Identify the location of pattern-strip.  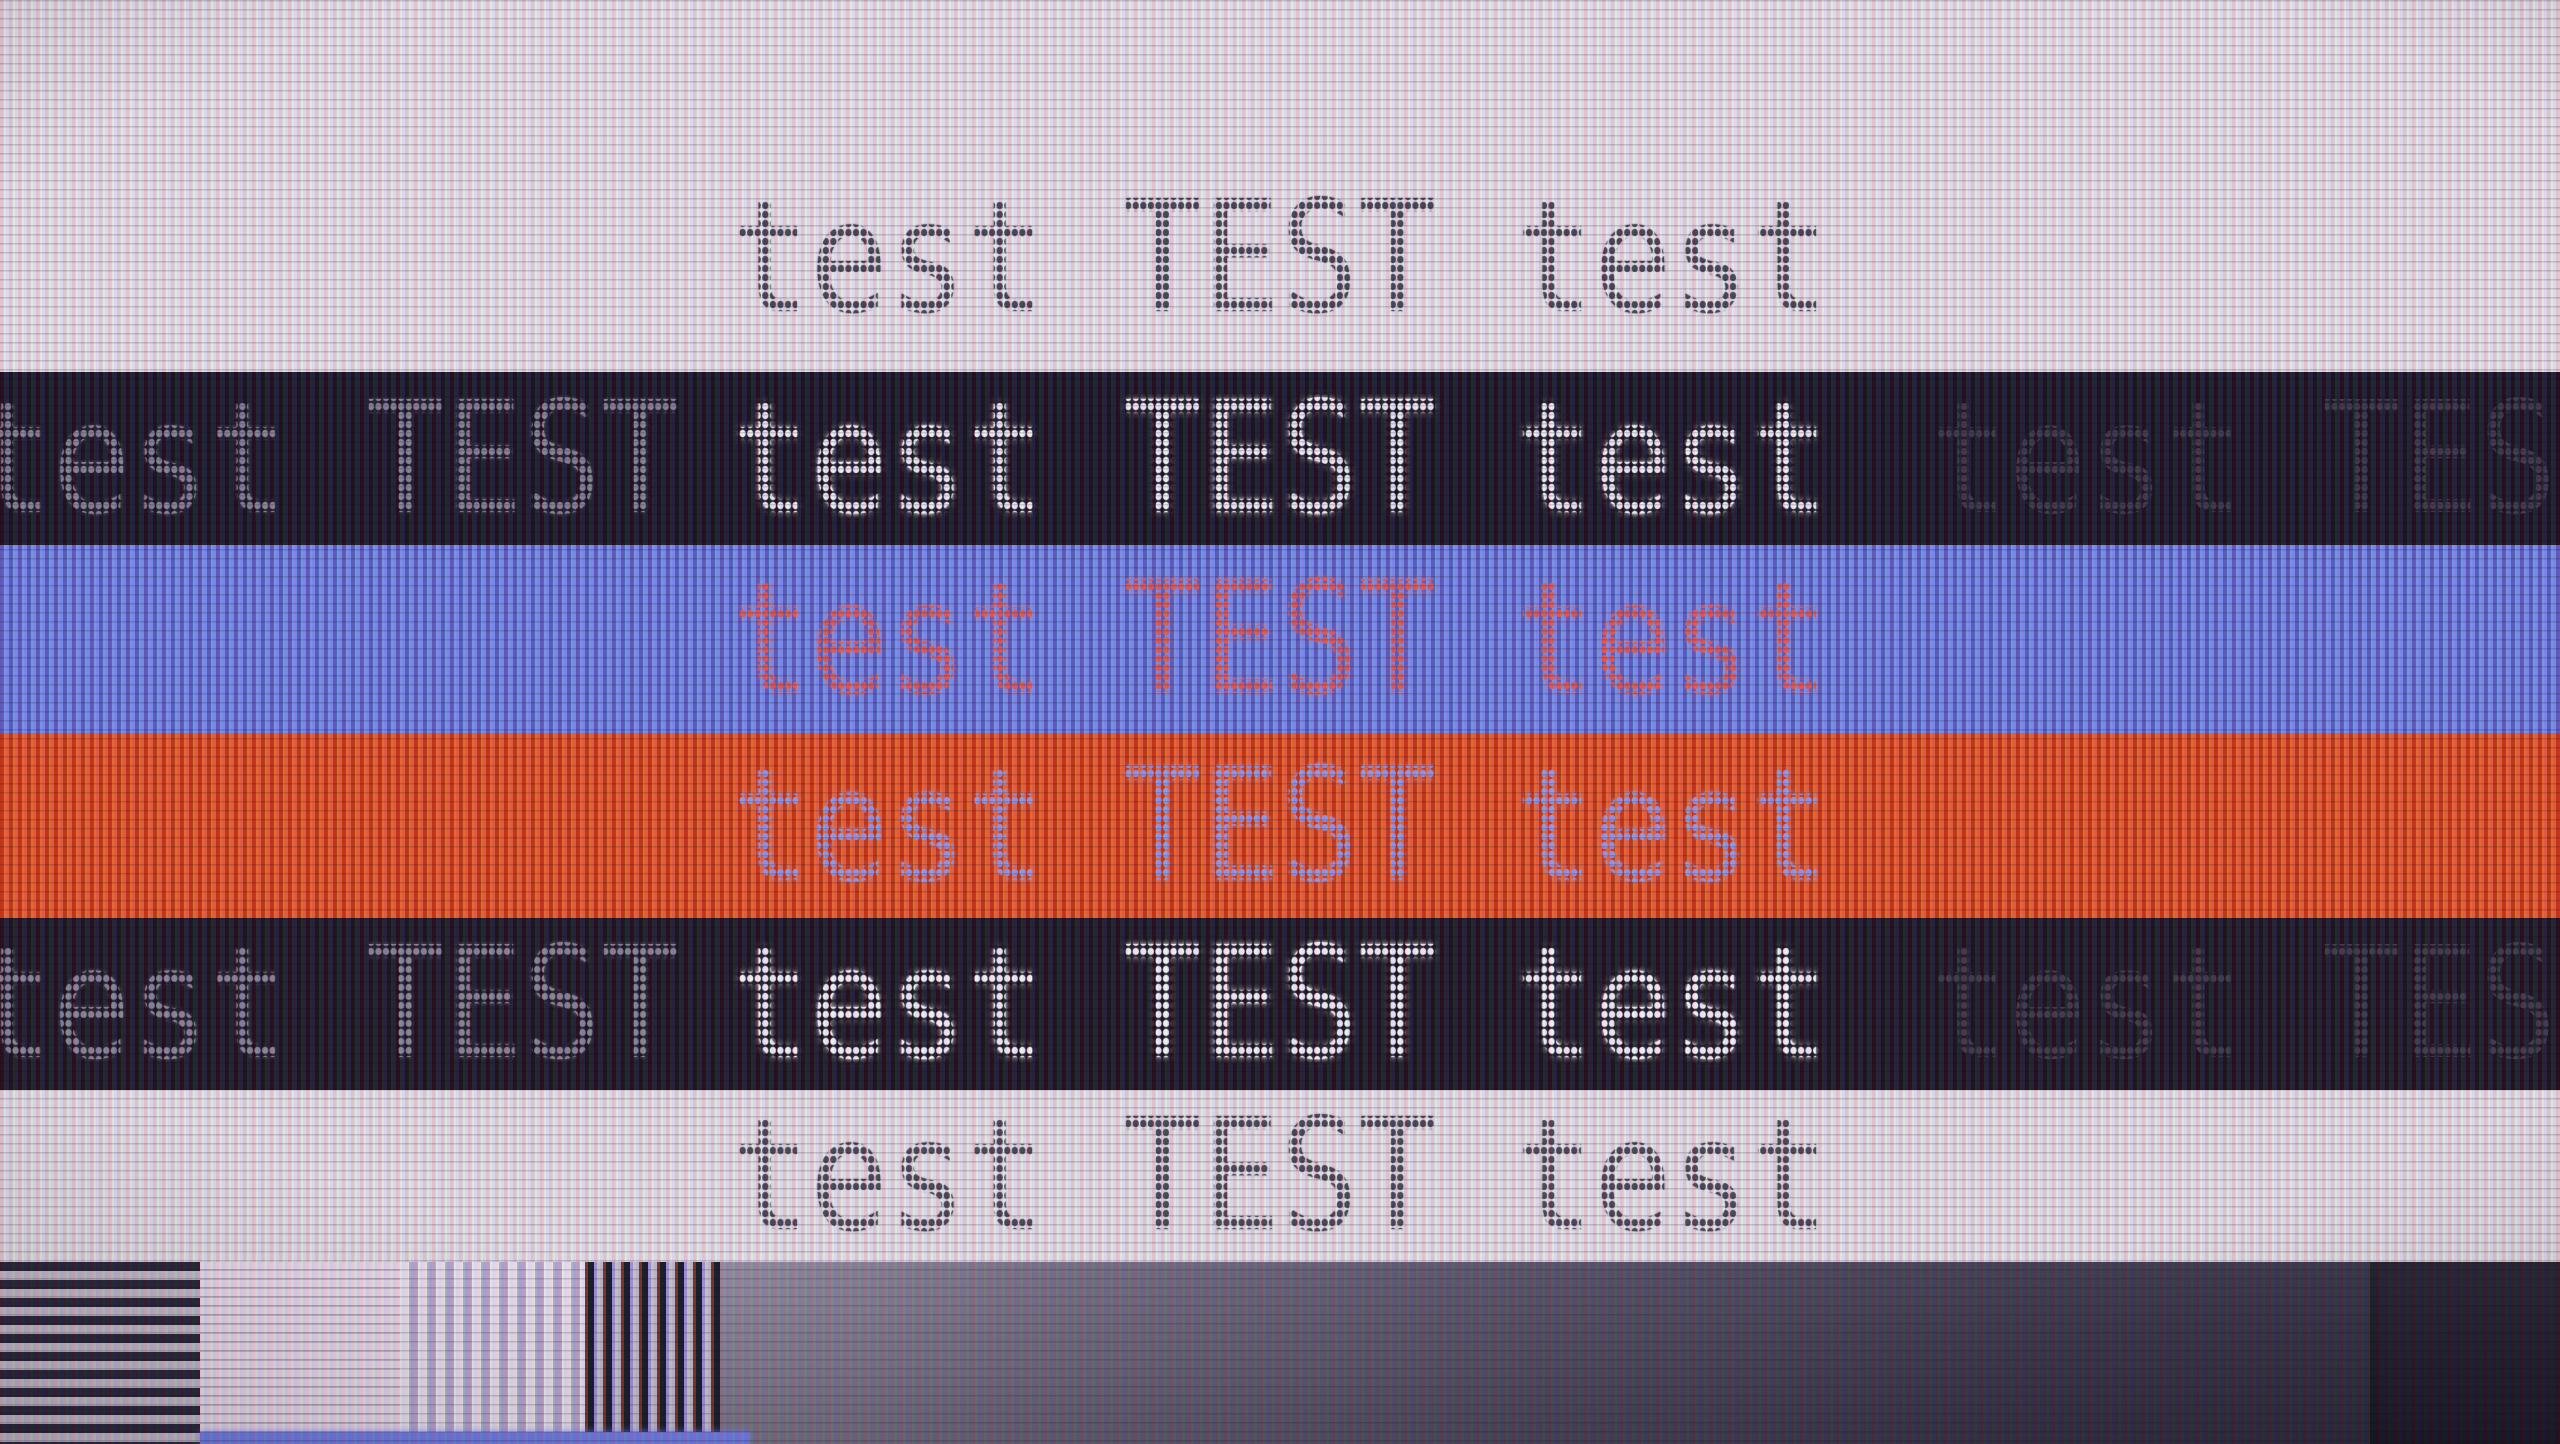
(1280, 1353).